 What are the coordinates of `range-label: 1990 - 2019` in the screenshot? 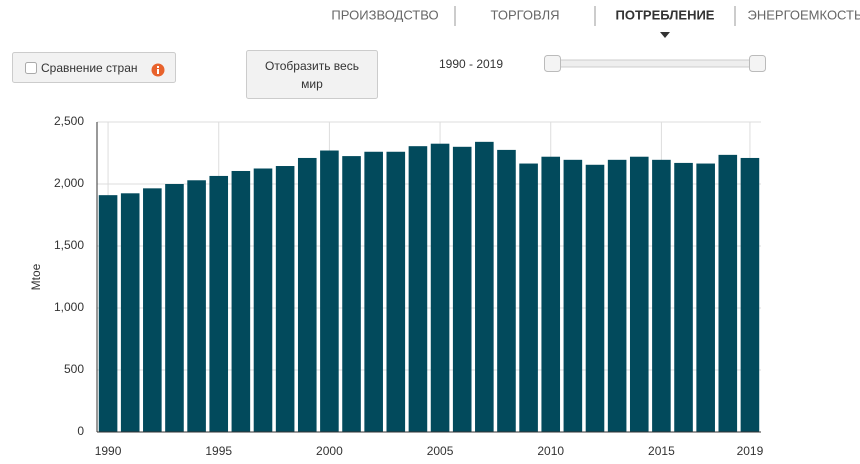 It's located at (471, 64).